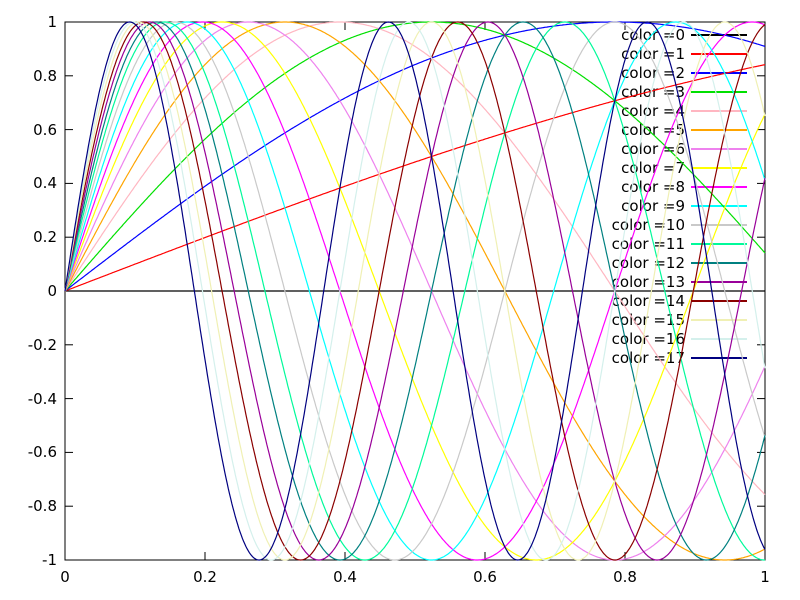 Image resolution: width=800 pixels, height=600 pixels. I want to click on legend-label: color =12, so click(648, 263).